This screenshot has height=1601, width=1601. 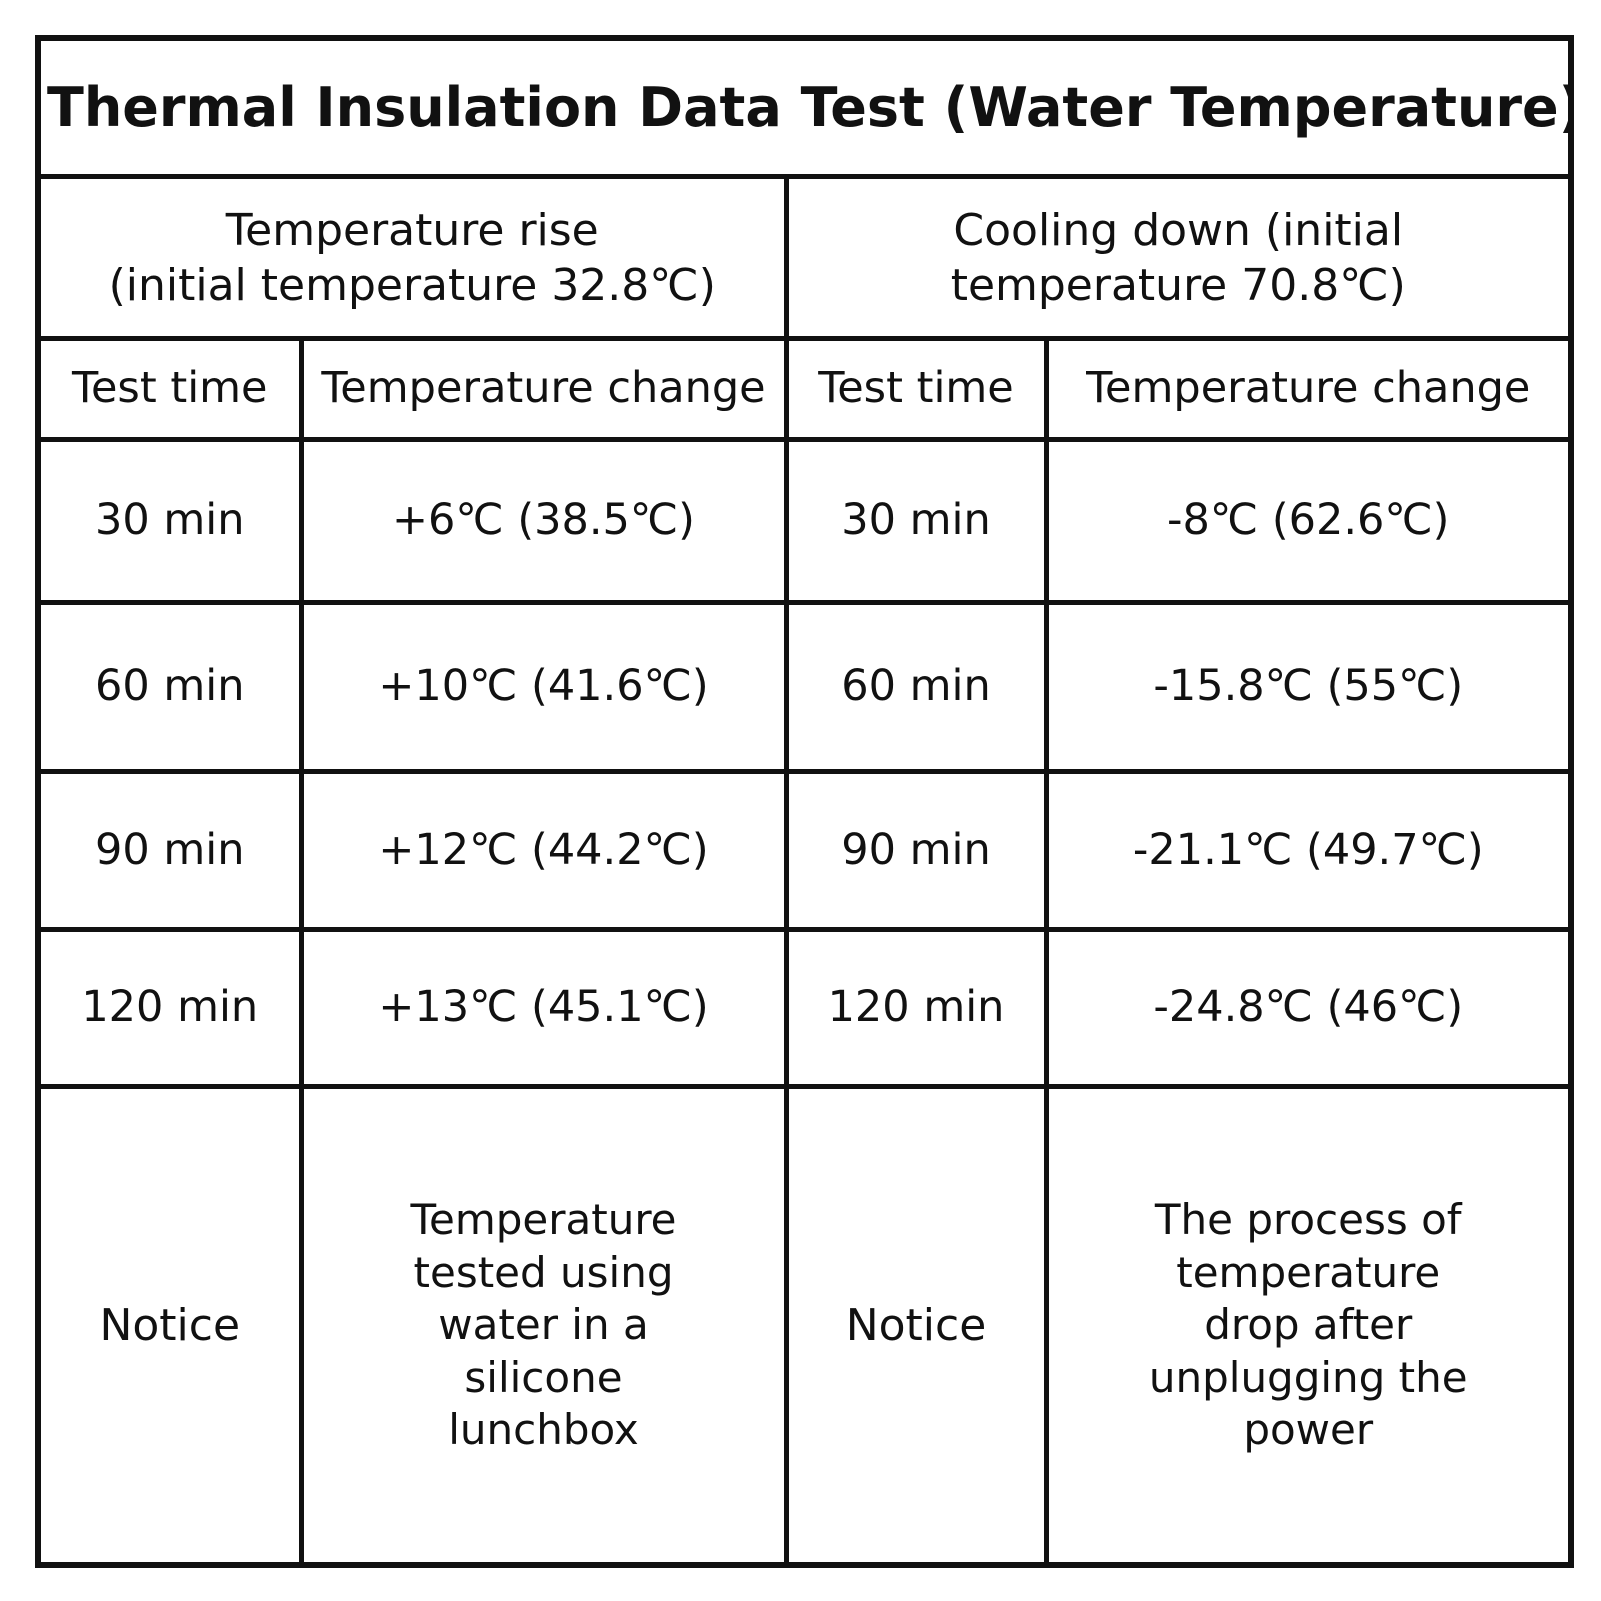 What do you see at coordinates (169, 1326) in the screenshot?
I see `notice-label-rise: Notice` at bounding box center [169, 1326].